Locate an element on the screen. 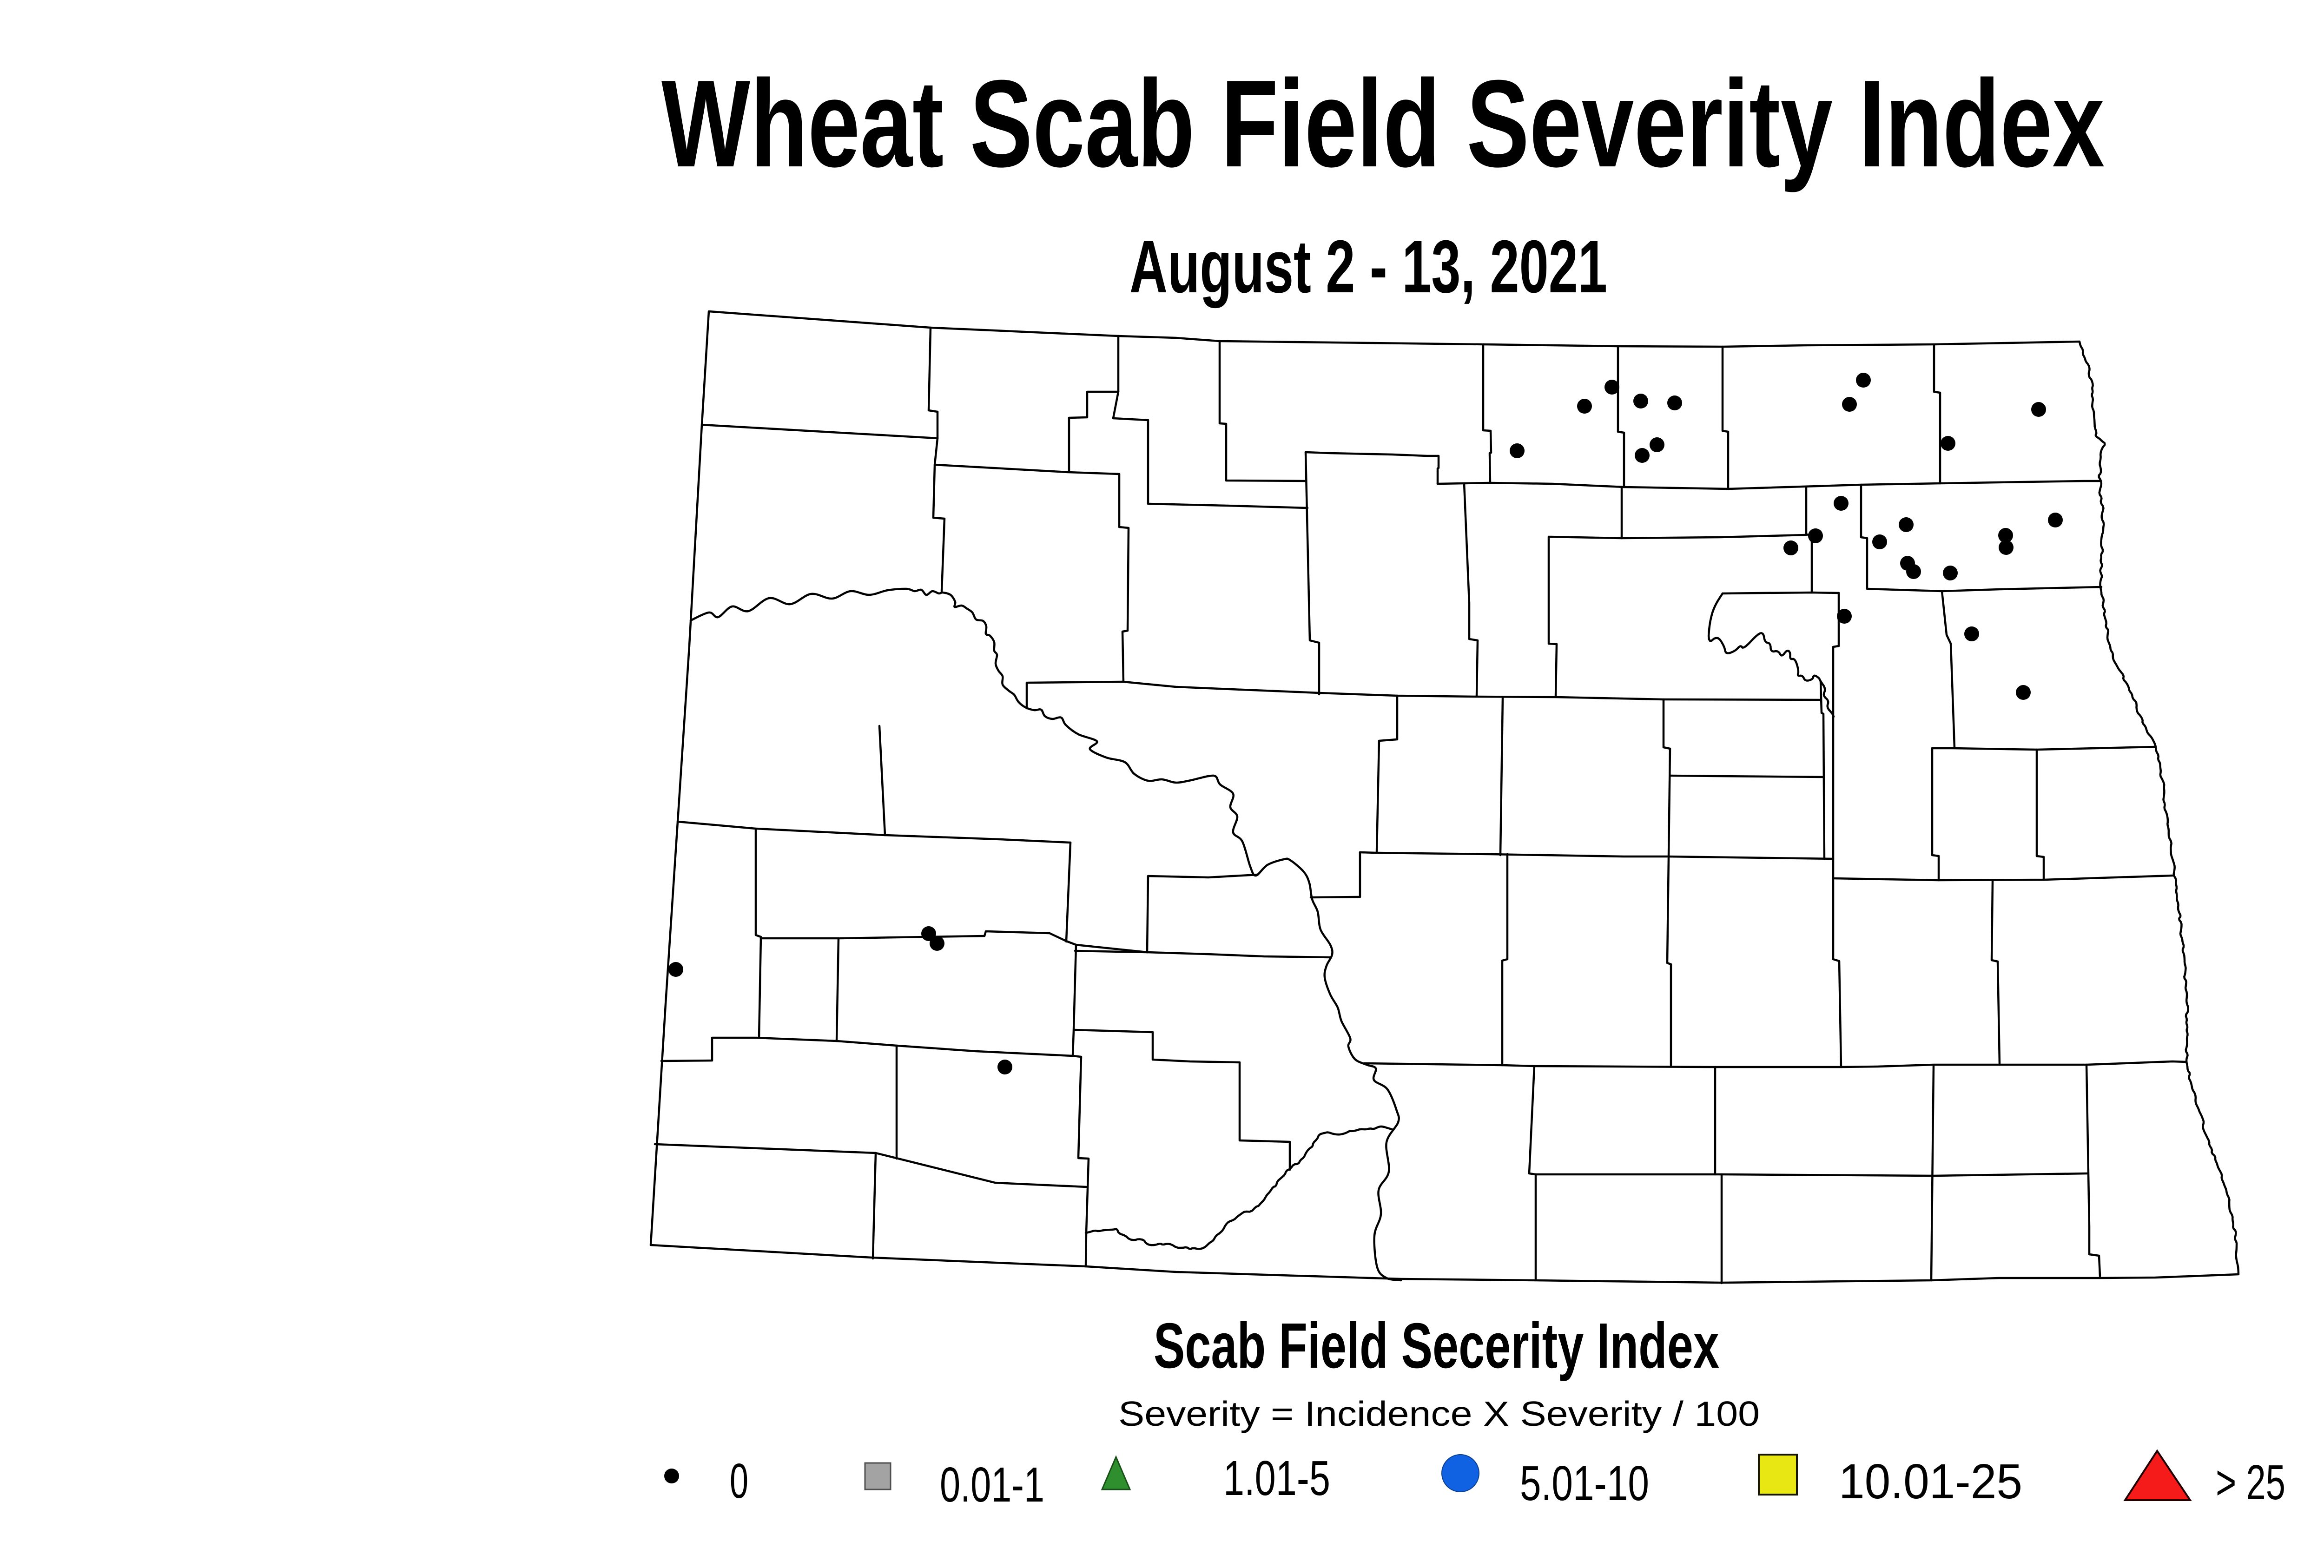 The width and height of the screenshot is (2324, 1568). svg-text:Wheat Scab Field Severity Inde: Wheat Scab Field Severity Index is located at coordinates (1383, 124).